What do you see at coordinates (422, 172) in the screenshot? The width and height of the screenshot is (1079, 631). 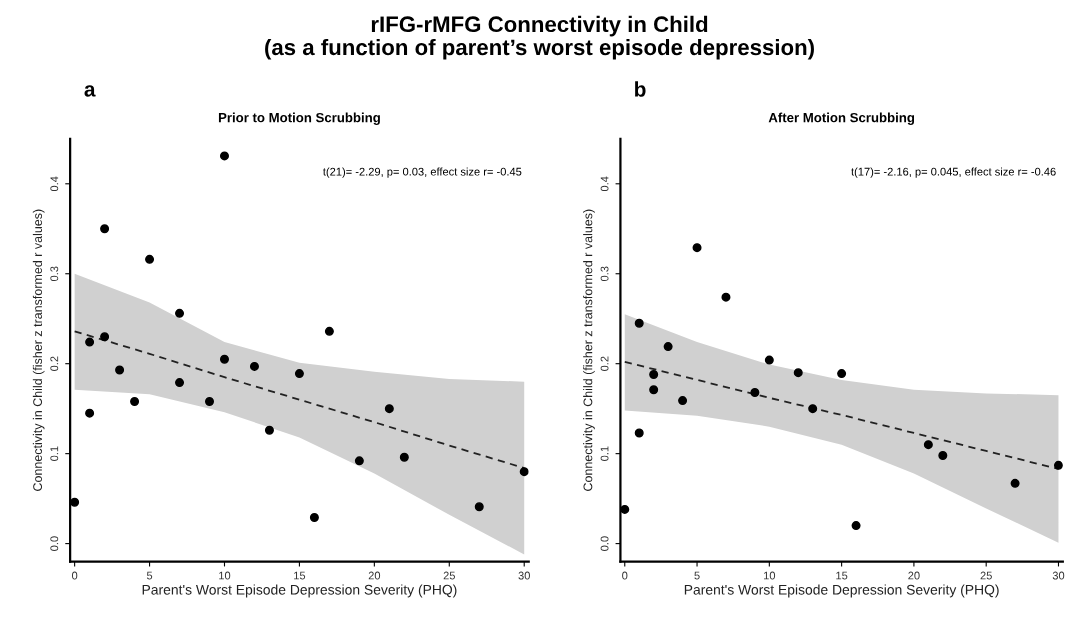 I see `annotation: t(21)= -2.29, p= 0.03, effect size r= -0.45` at bounding box center [422, 172].